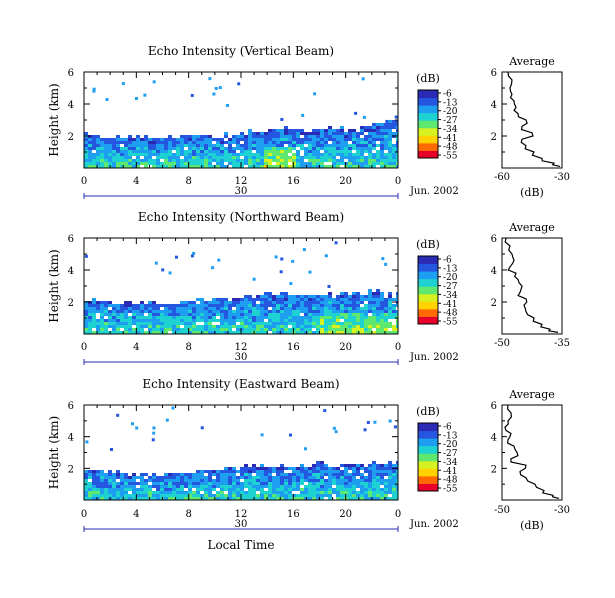 The height and width of the screenshot is (598, 615). Describe the element at coordinates (84, 347) in the screenshot. I see `x-tick-label: 0` at that location.